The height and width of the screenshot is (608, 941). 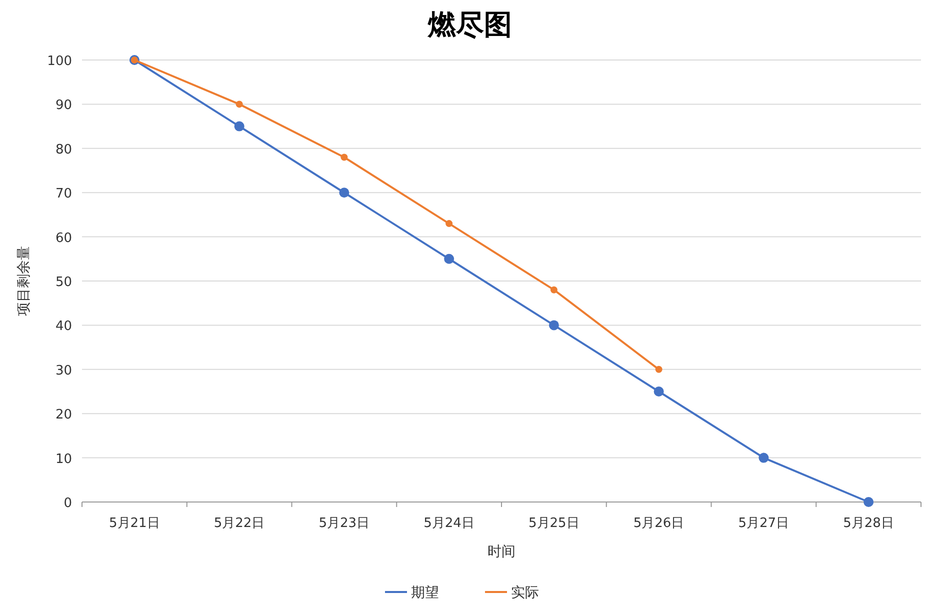 I want to click on y-tick-label: 70, so click(x=63, y=194).